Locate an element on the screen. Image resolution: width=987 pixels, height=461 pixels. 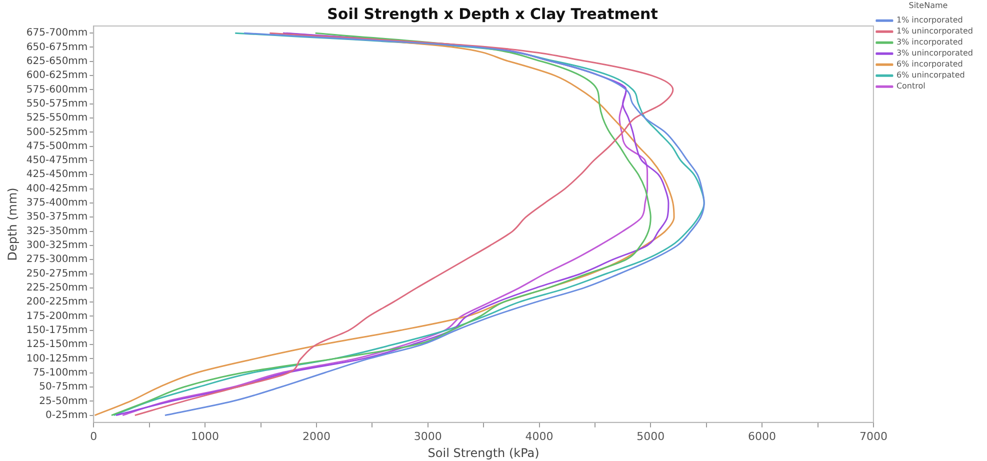
x-tick-label: 7000 is located at coordinates (873, 436).